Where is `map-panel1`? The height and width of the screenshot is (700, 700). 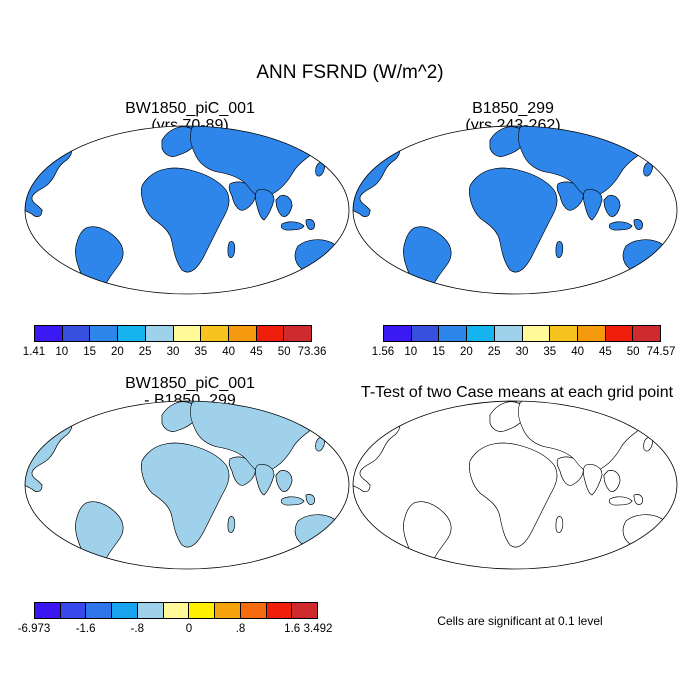 map-panel1 is located at coordinates (187, 210).